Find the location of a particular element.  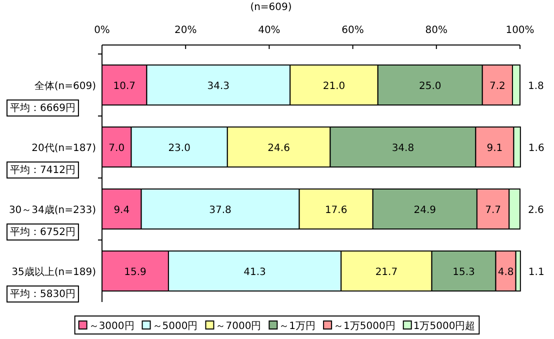

data-label: 41.3 is located at coordinates (255, 272).